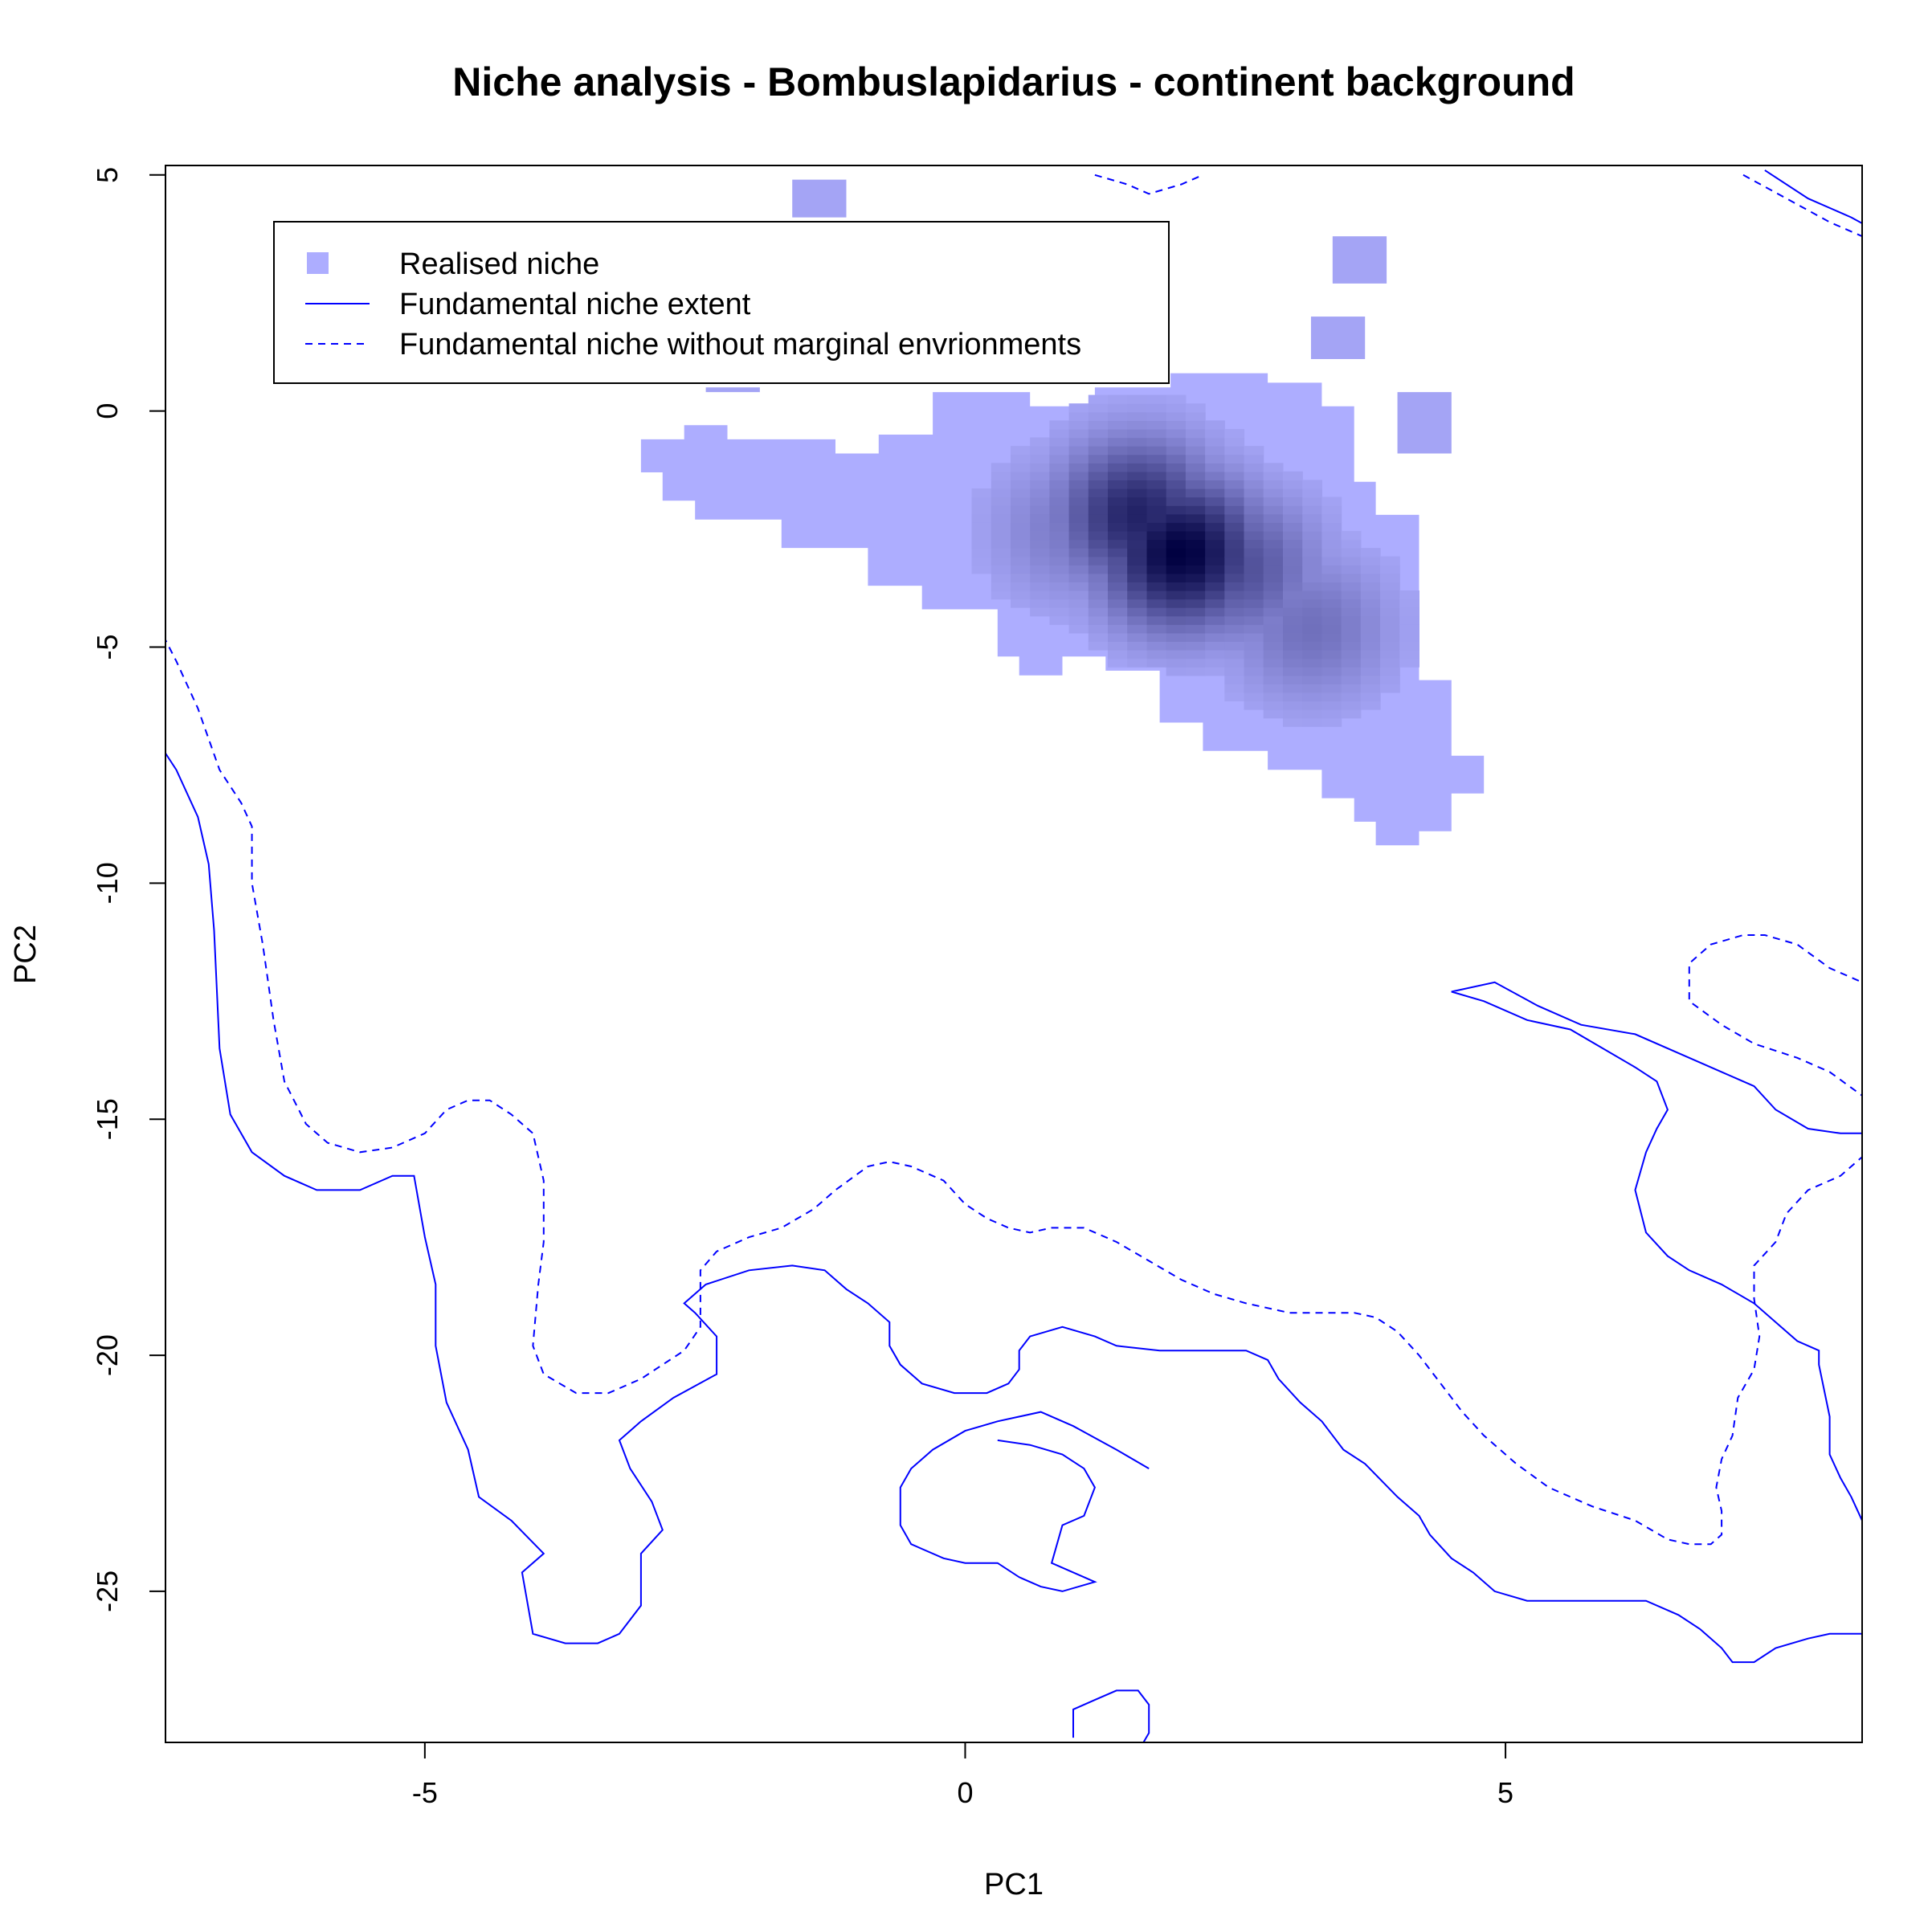  What do you see at coordinates (108, 883) in the screenshot?
I see `y-tick-label: -10` at bounding box center [108, 883].